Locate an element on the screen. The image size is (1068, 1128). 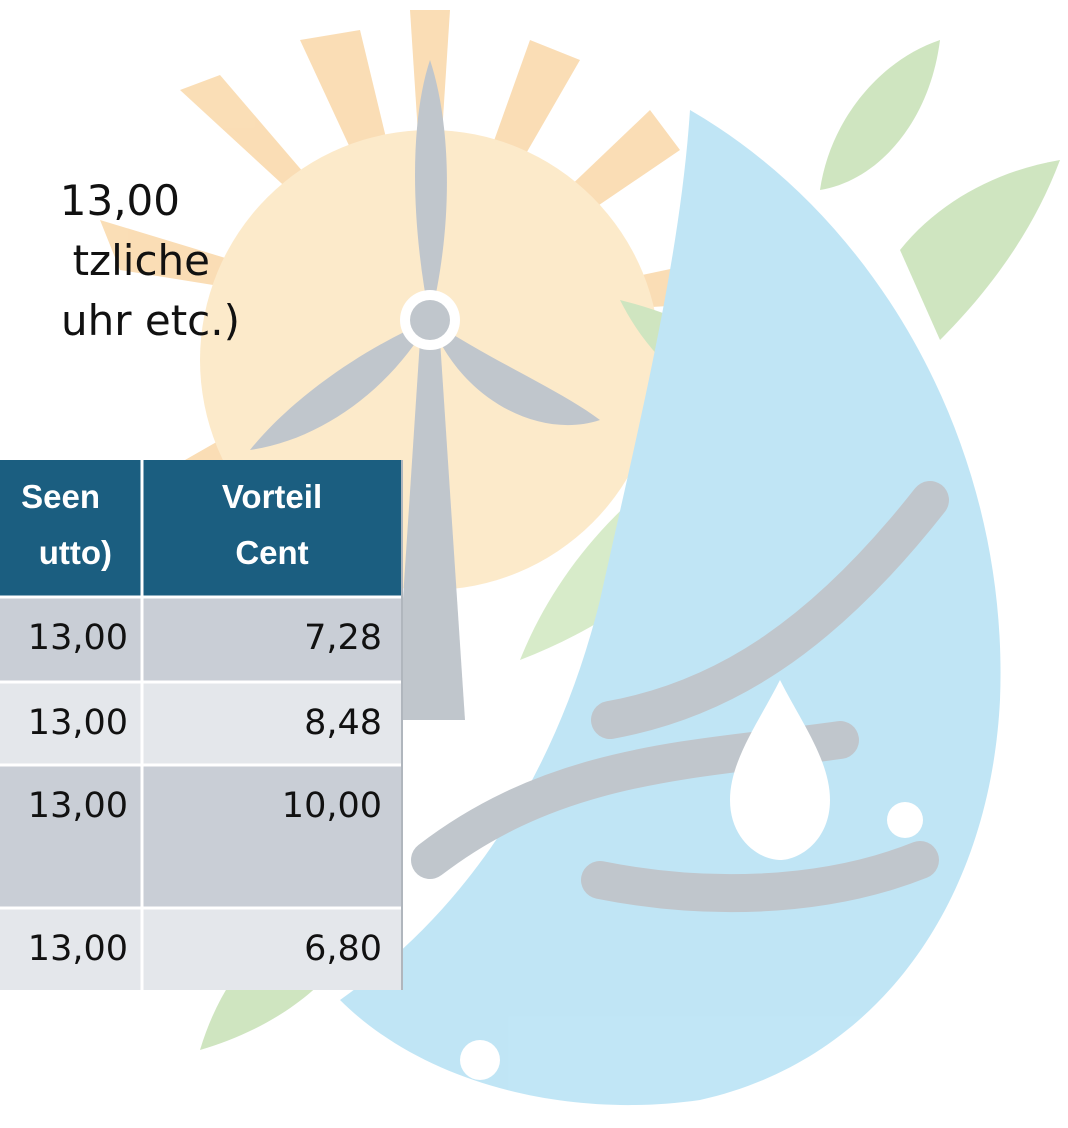
text-line: 13,00 is located at coordinates (120, 200).